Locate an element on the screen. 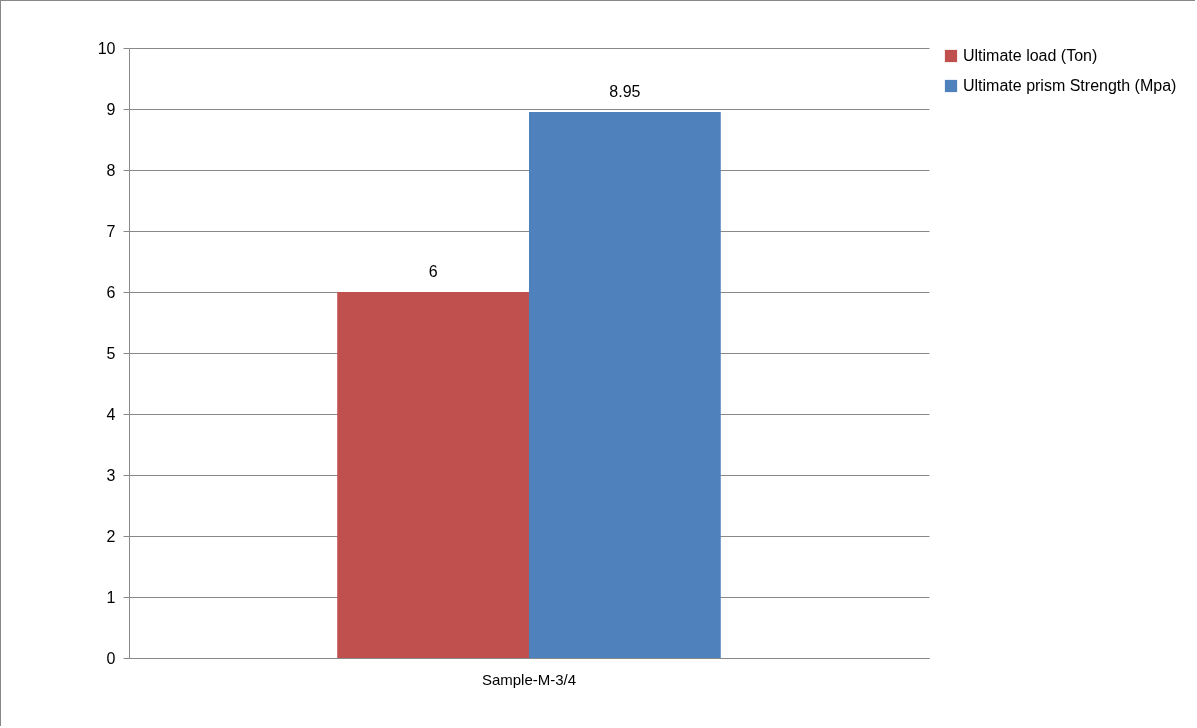 The image size is (1197, 728). y-tick-label: 5 is located at coordinates (111, 353).